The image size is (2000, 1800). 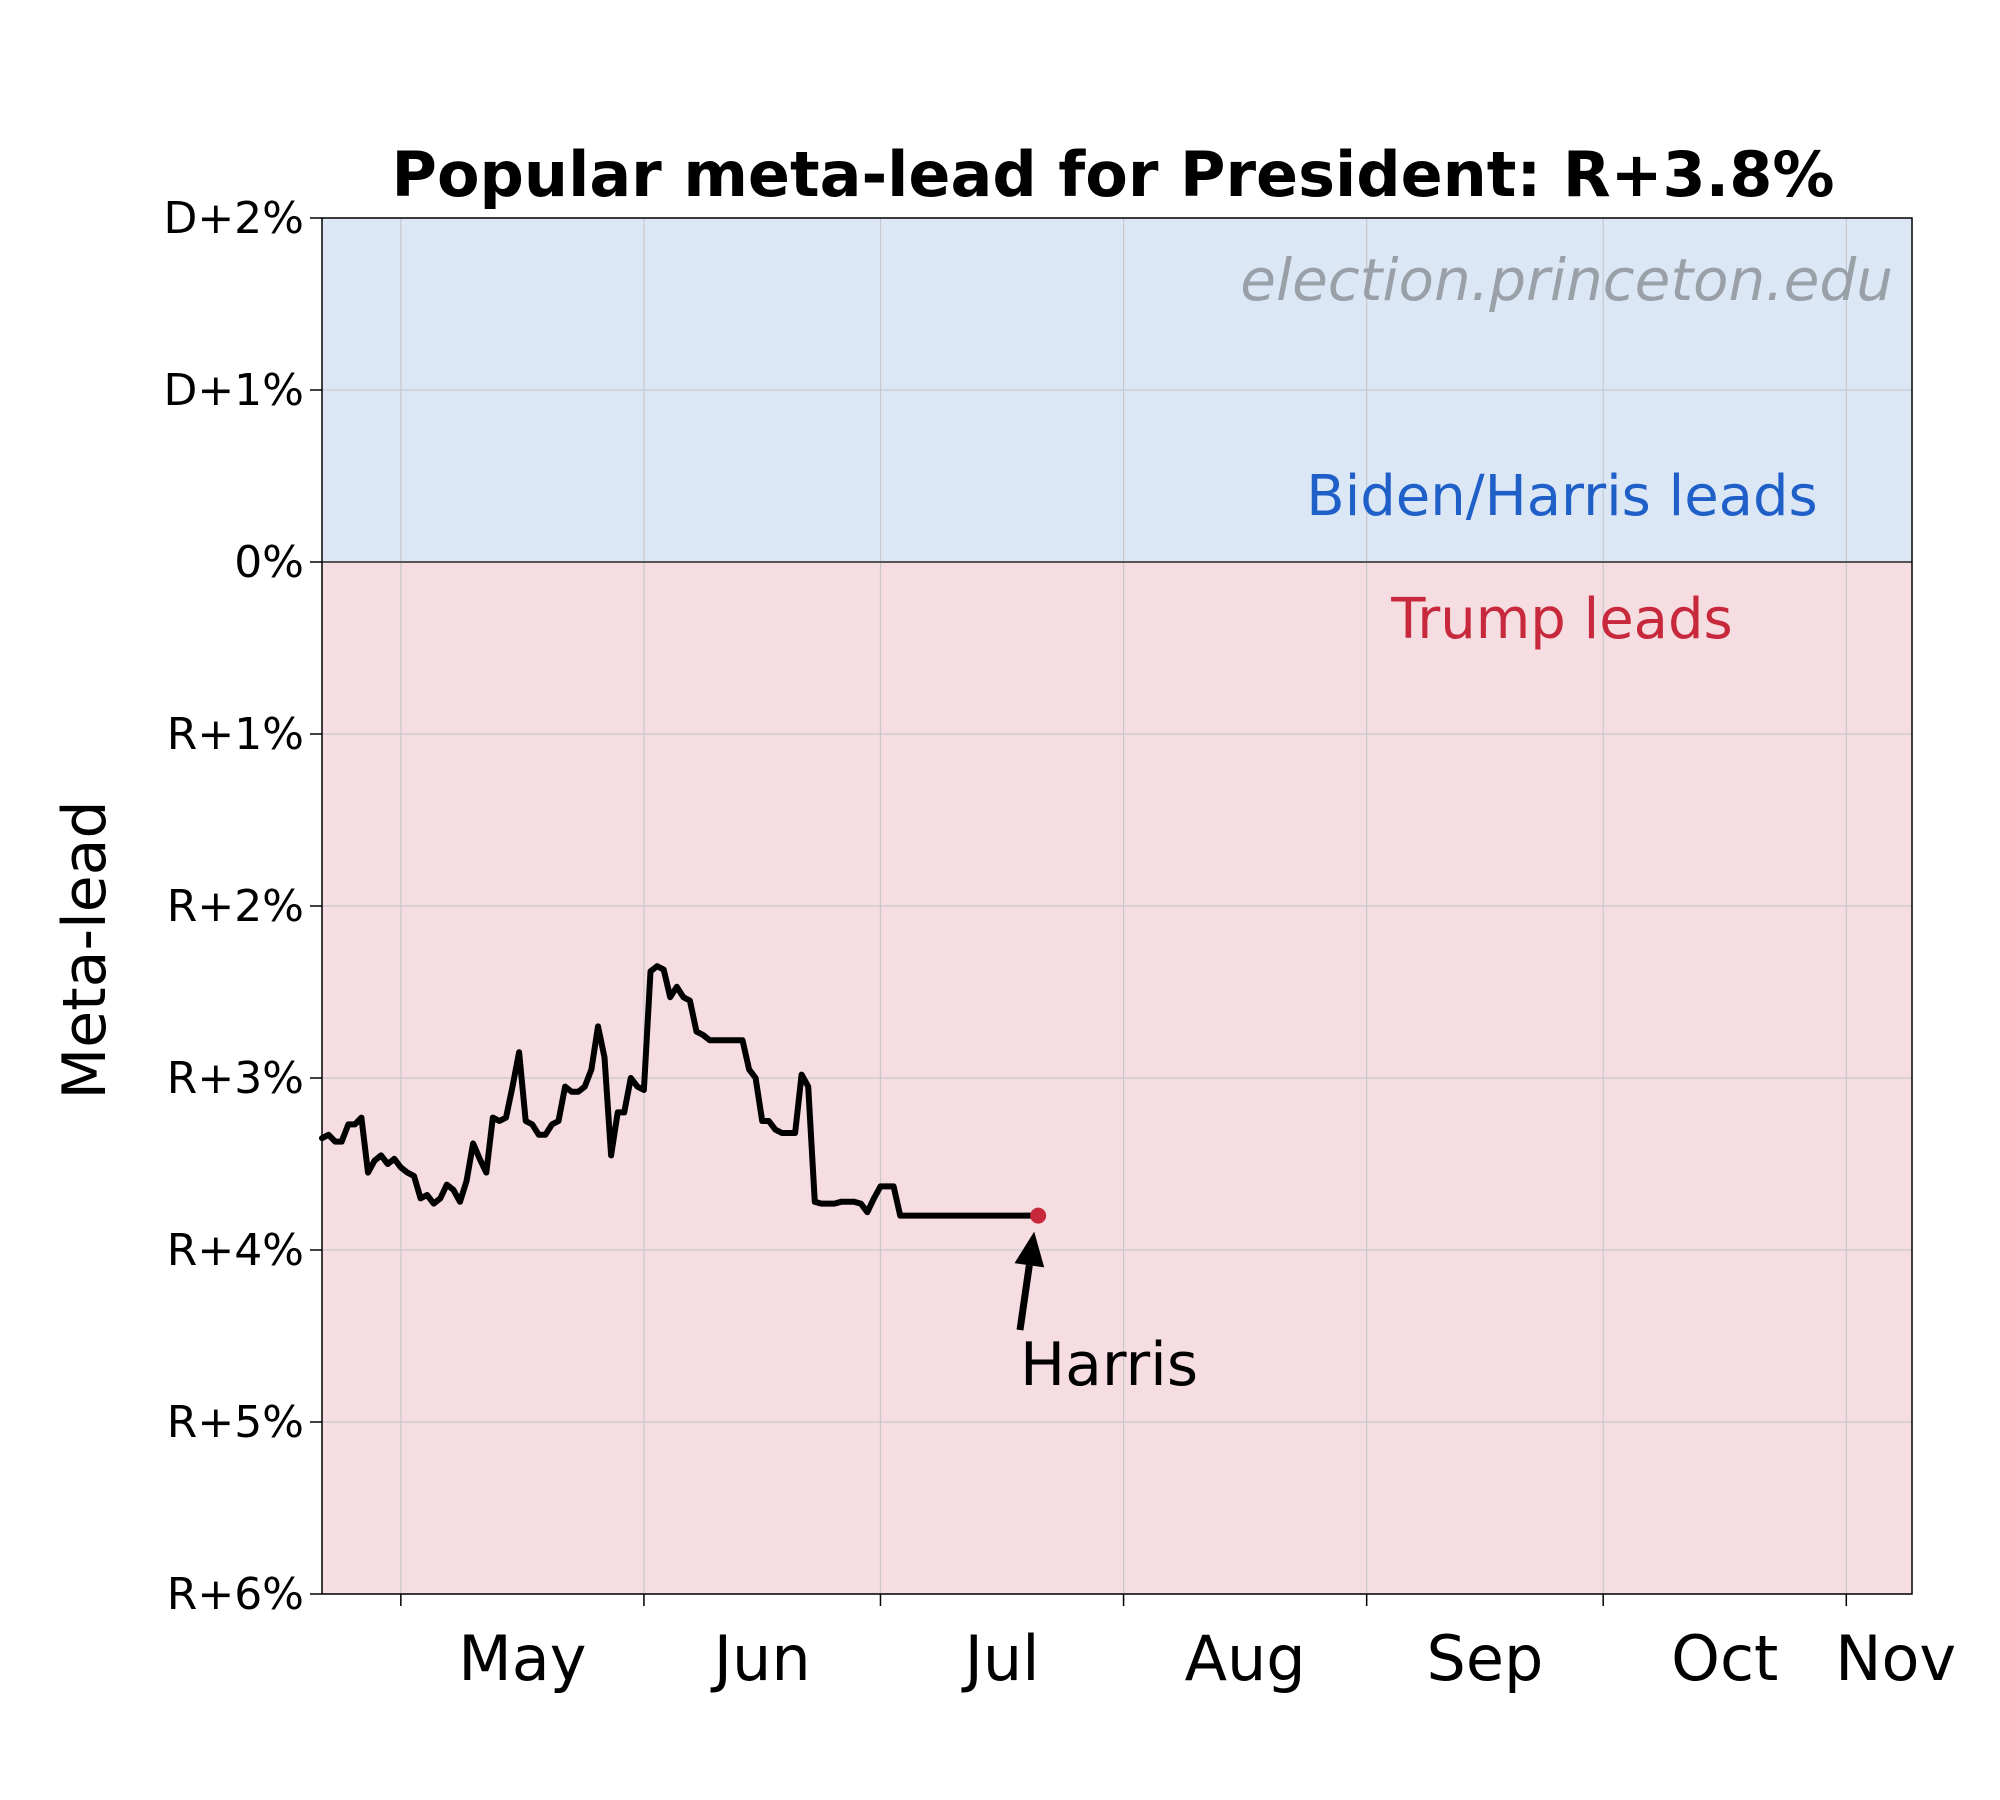 What do you see at coordinates (235, 906) in the screenshot?
I see `y-tick-label: R+2%` at bounding box center [235, 906].